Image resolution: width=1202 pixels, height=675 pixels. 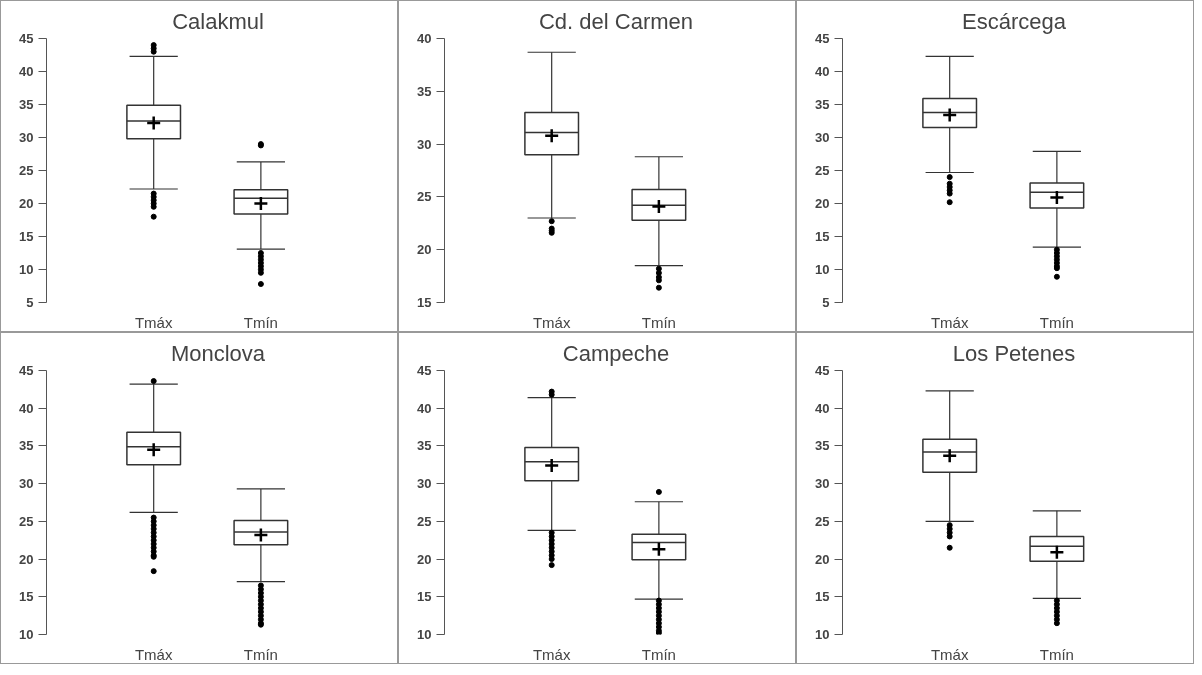 What do you see at coordinates (1014, 21) in the screenshot?
I see `chart-title: Escárcega` at bounding box center [1014, 21].